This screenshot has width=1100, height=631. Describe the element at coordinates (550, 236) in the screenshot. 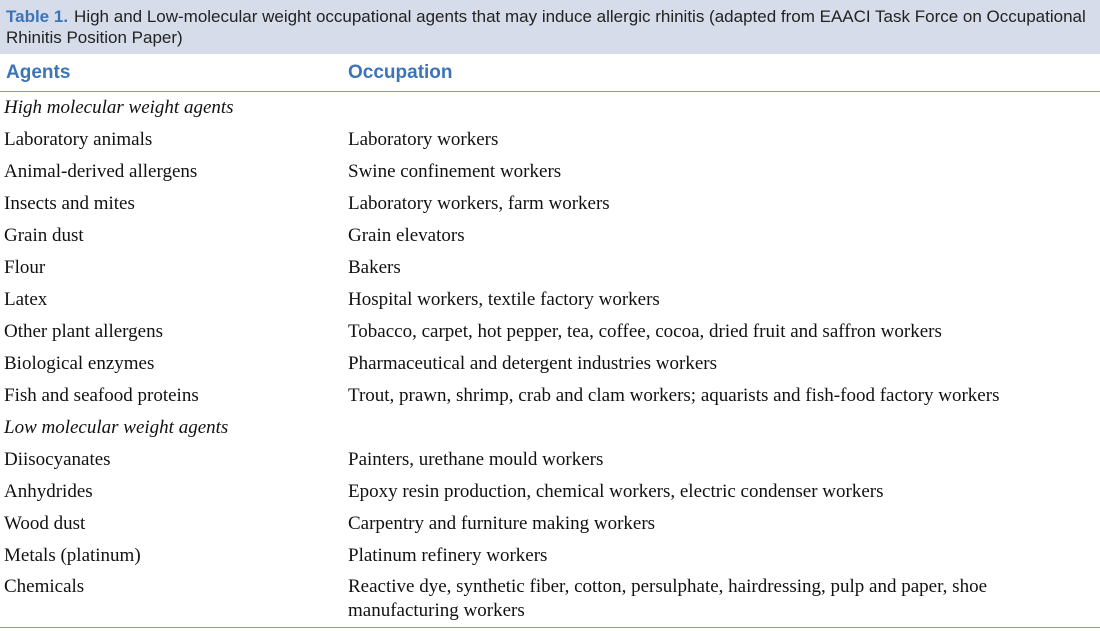

I see `table-row: Grain dust Grain elevators` at that location.